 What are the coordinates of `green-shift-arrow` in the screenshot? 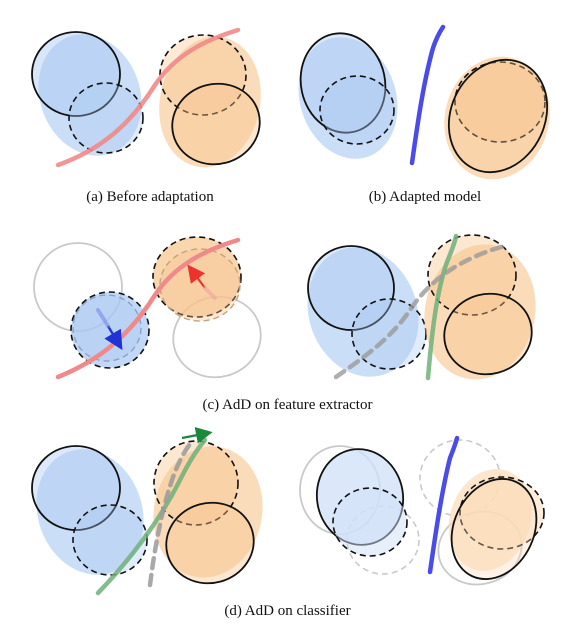 It's located at (197, 435).